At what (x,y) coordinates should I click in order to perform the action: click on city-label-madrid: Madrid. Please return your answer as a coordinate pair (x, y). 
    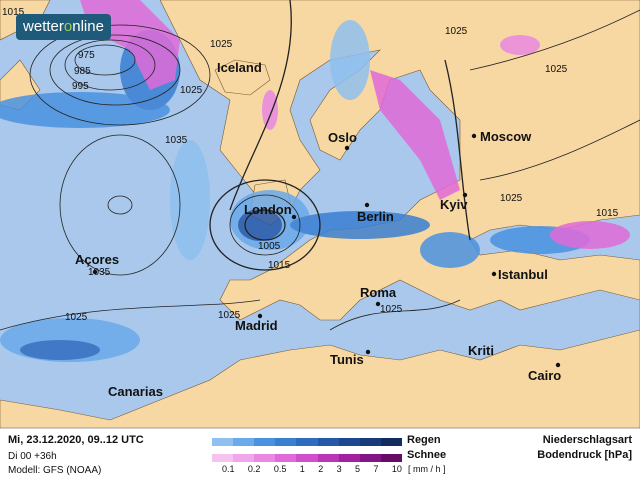
    Looking at the image, I should click on (256, 325).